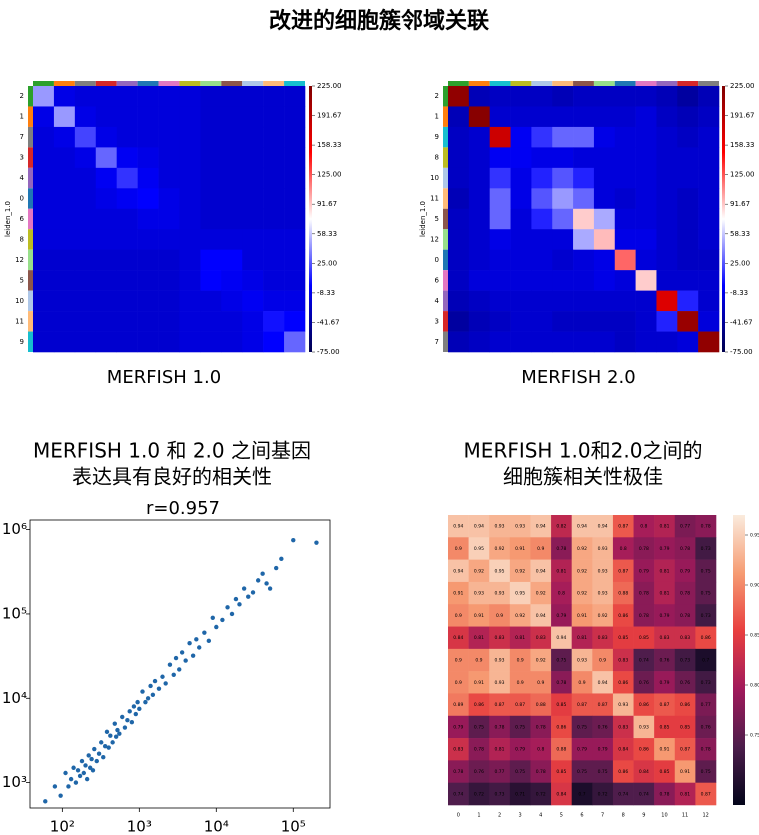 The width and height of the screenshot is (759, 835). Describe the element at coordinates (581, 794) in the screenshot. I see `cell-value-label: 0.7` at that location.